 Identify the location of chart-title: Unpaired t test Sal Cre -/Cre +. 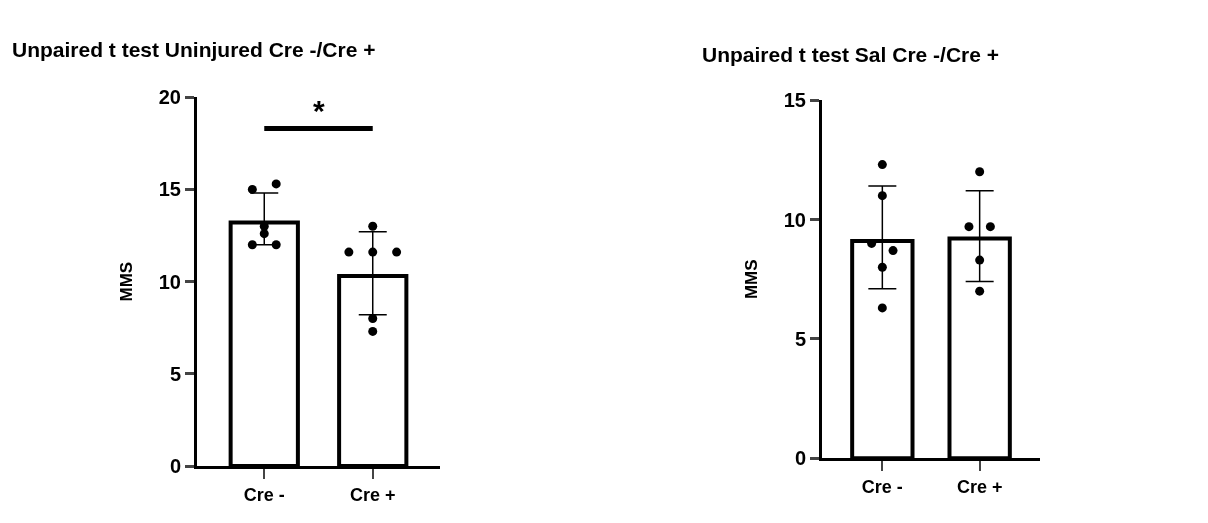
(851, 54).